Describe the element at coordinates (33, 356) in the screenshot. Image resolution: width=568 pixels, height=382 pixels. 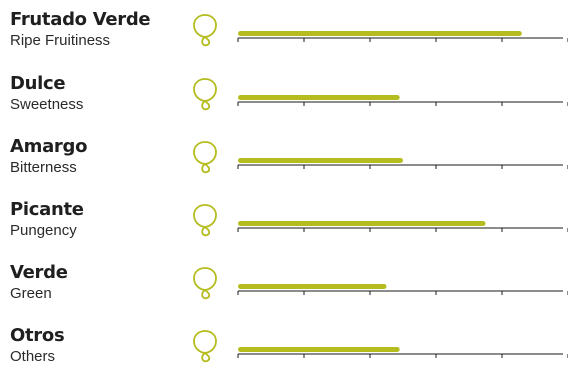
I see `attribute-sublabel: Others` at that location.